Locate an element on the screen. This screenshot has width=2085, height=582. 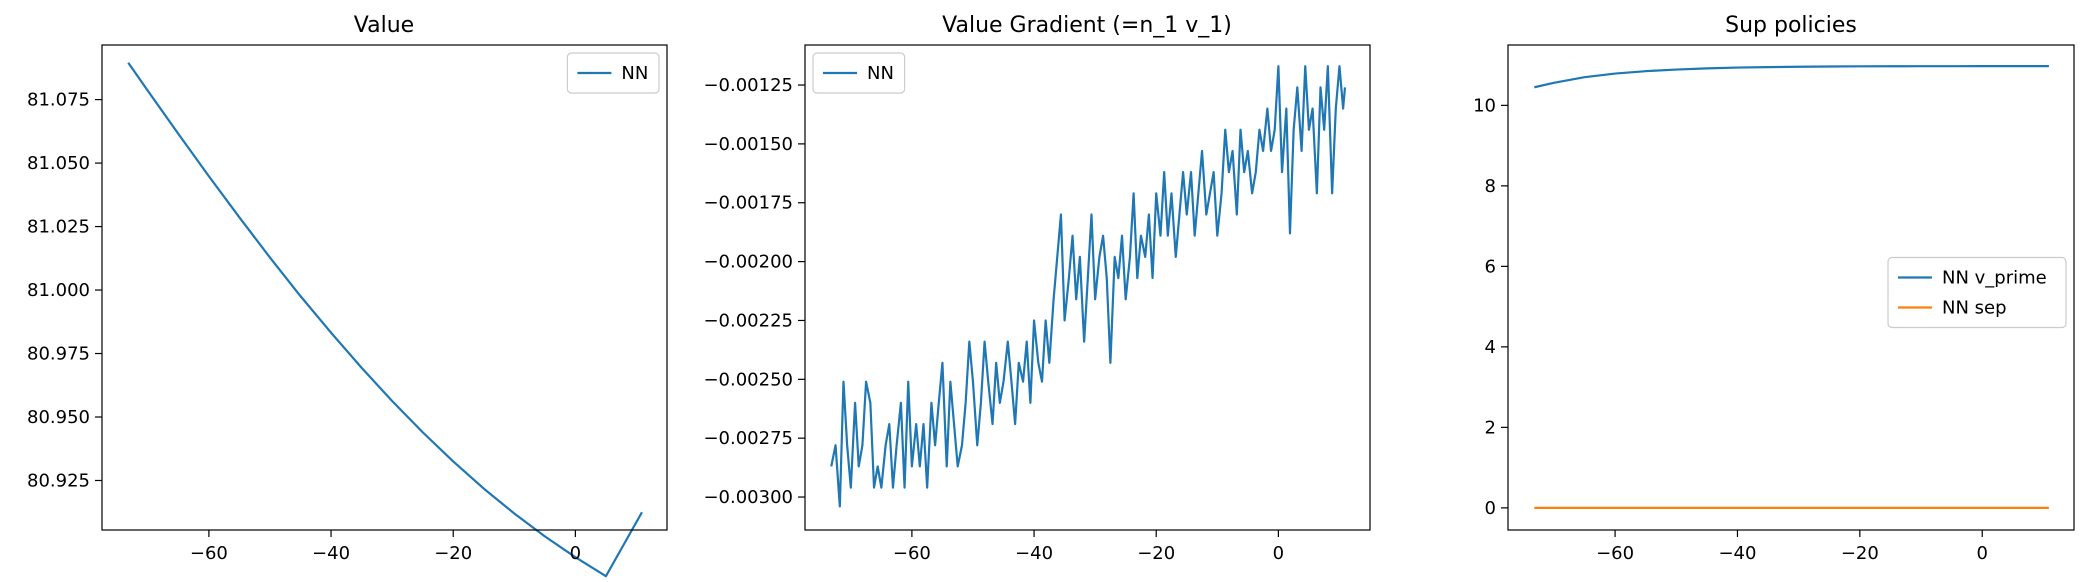
legend: NN v_prime NN sep is located at coordinates (1977, 292).